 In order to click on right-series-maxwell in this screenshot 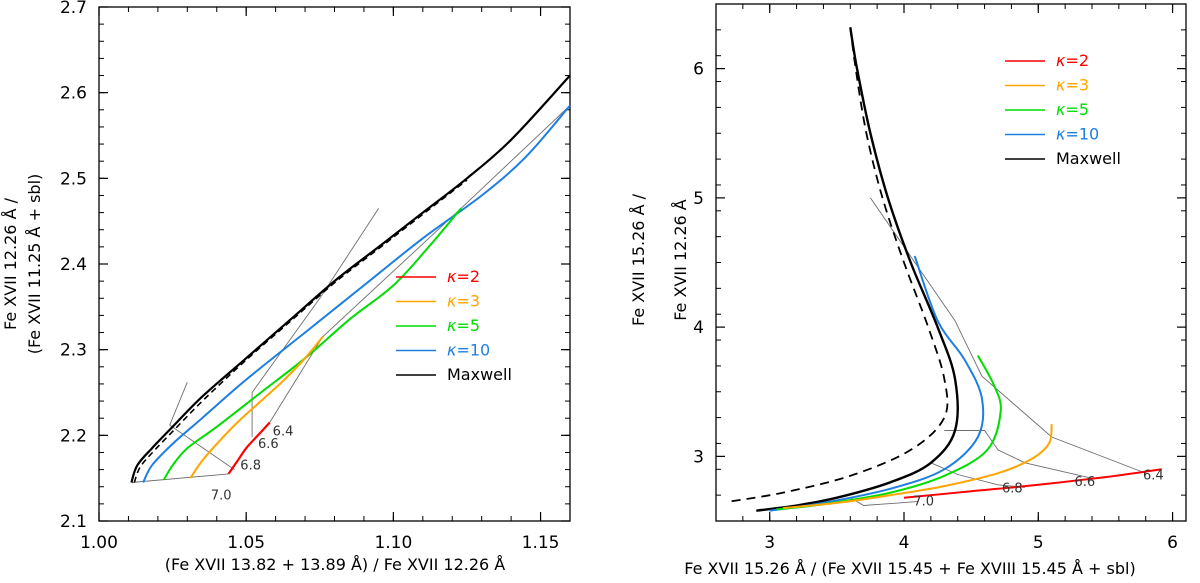, I will do `click(857, 269)`.